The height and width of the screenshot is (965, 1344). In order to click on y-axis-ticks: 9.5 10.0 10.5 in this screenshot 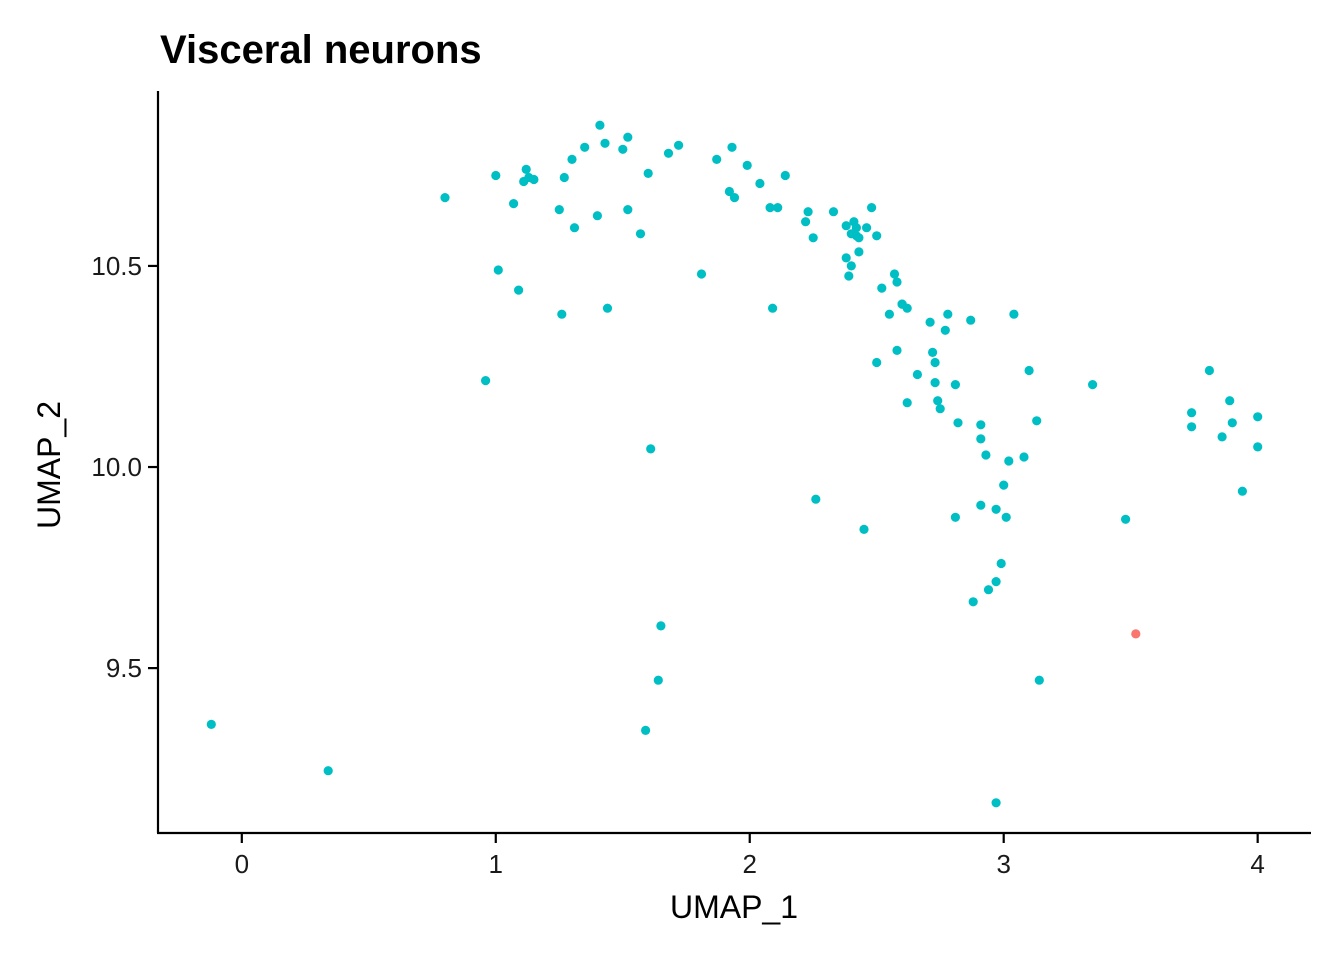, I will do `click(124, 467)`.